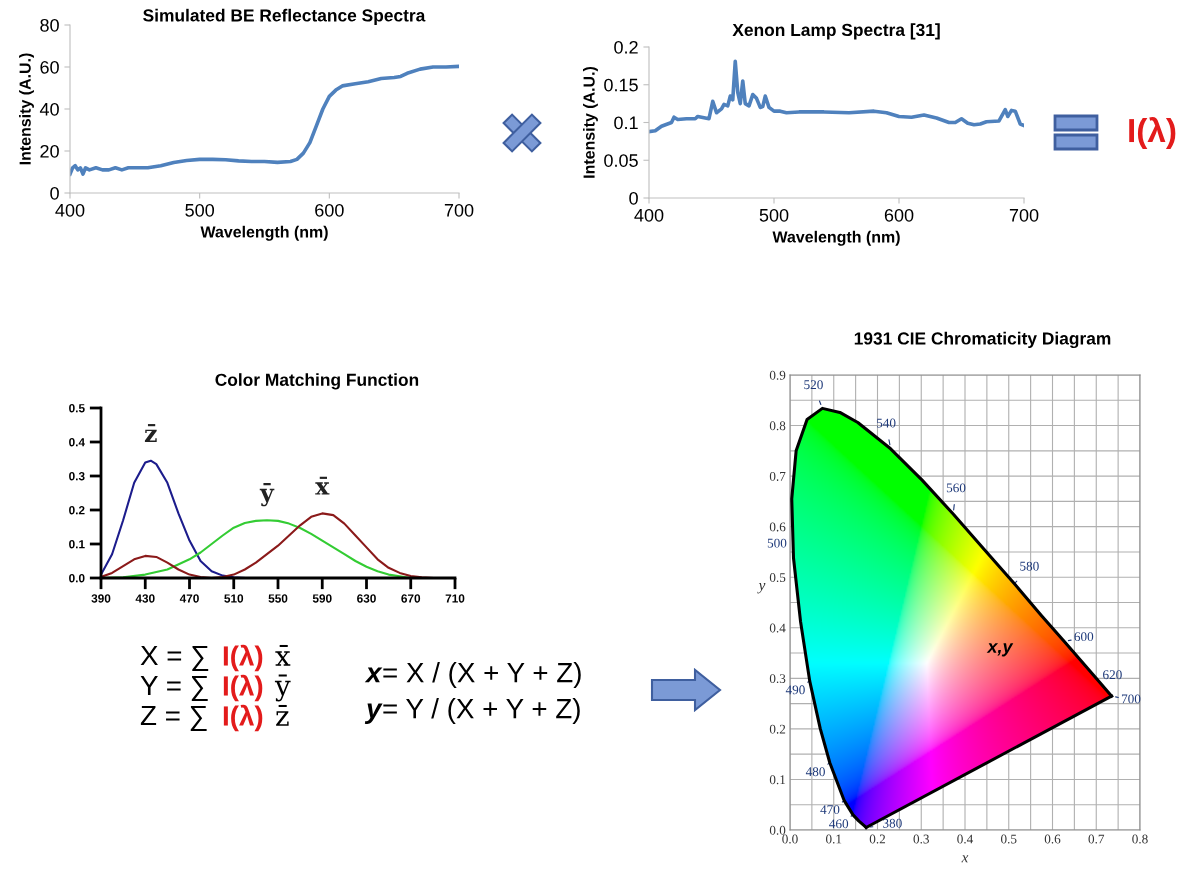  What do you see at coordinates (777, 476) in the screenshot?
I see `y-tick-label: 0.7` at bounding box center [777, 476].